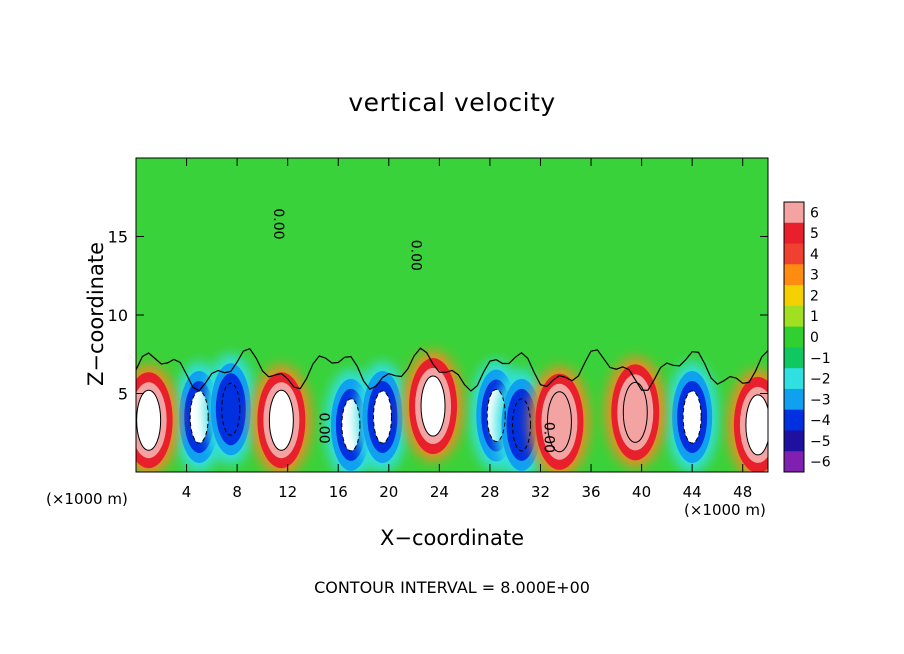 The image size is (904, 654). Describe the element at coordinates (118, 315) in the screenshot. I see `y-tick-label: 10` at that location.